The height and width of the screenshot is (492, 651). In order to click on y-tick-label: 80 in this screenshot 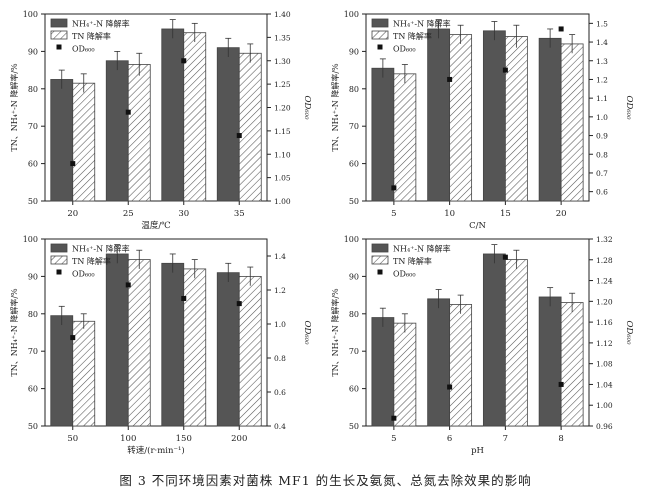, I will do `click(354, 314)`.